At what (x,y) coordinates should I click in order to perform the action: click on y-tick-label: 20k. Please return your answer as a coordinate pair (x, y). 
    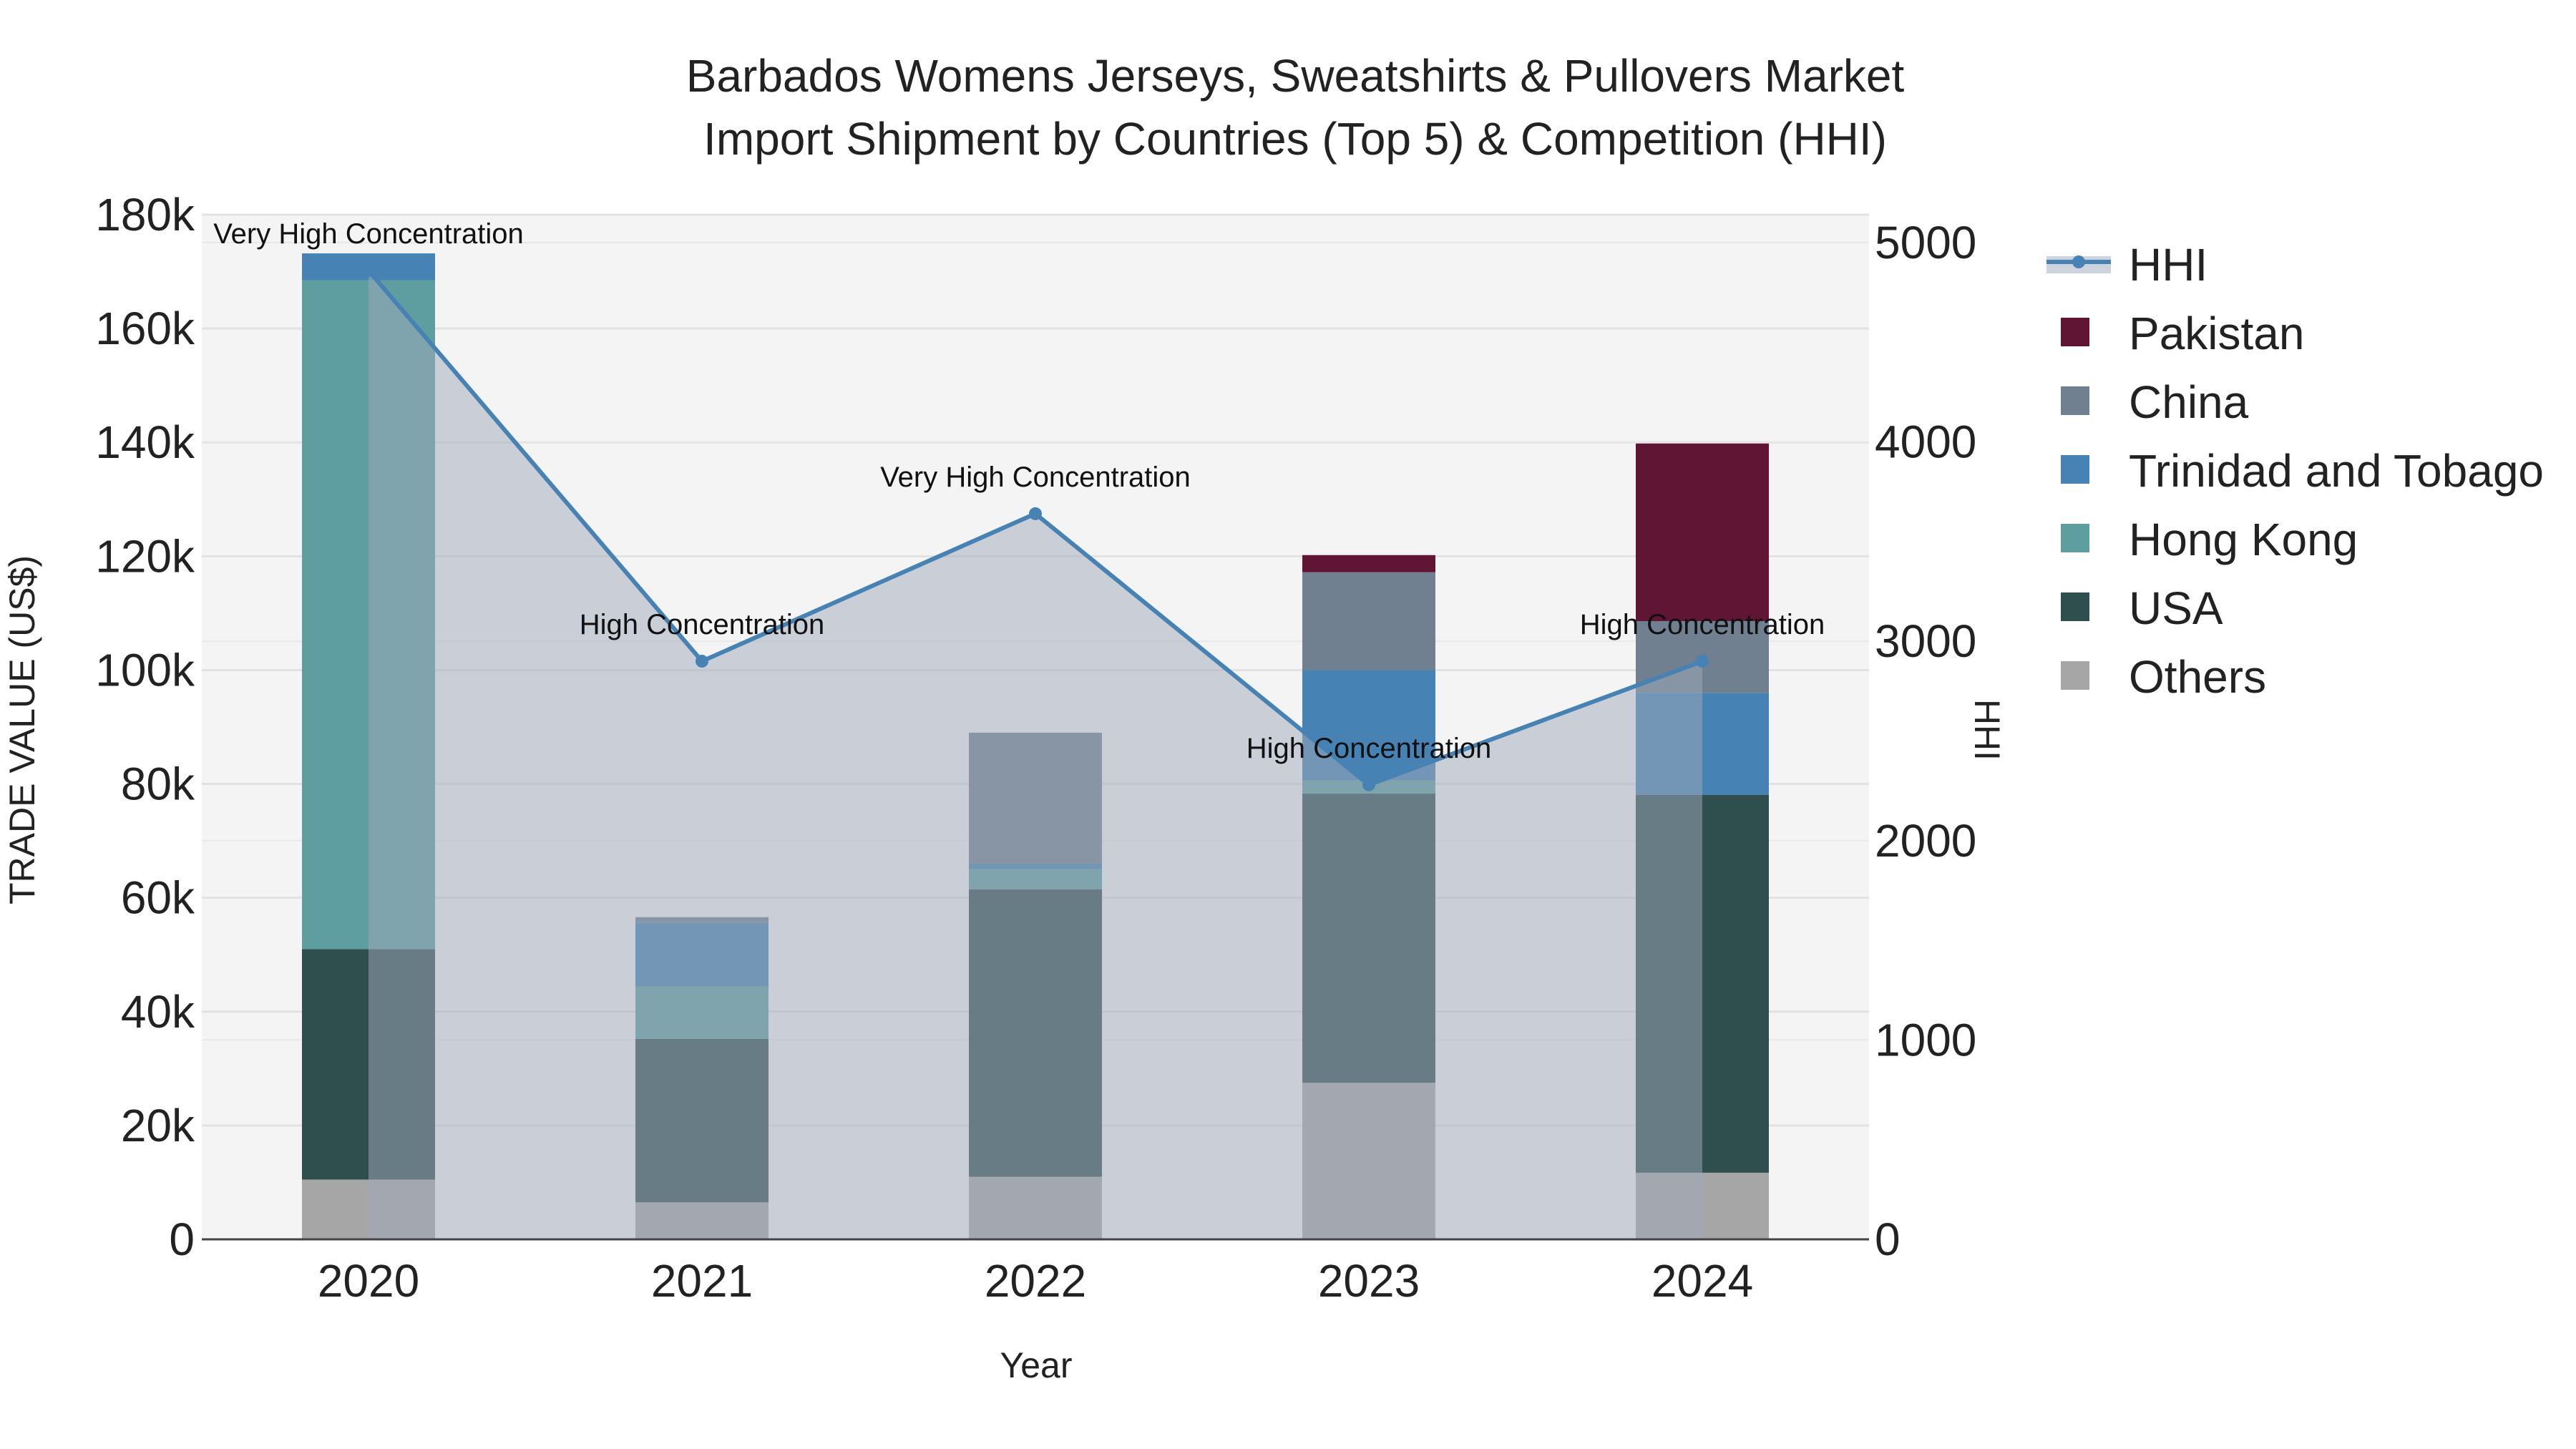
    Looking at the image, I should click on (158, 1125).